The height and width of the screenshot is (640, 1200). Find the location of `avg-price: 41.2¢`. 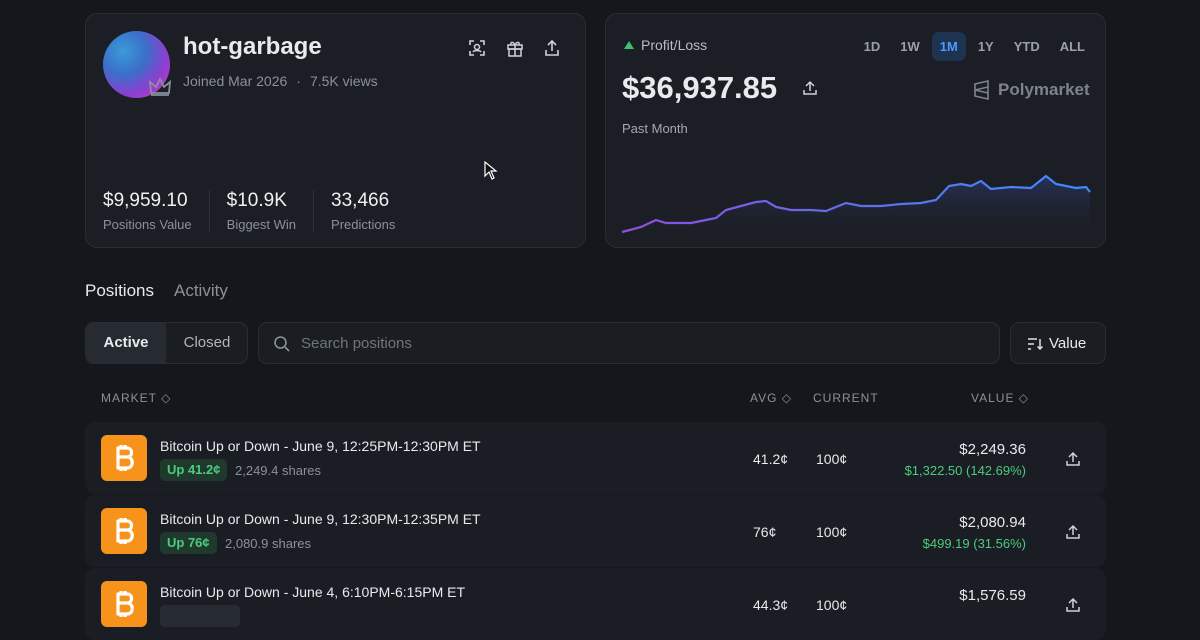

avg-price: 41.2¢ is located at coordinates (771, 459).